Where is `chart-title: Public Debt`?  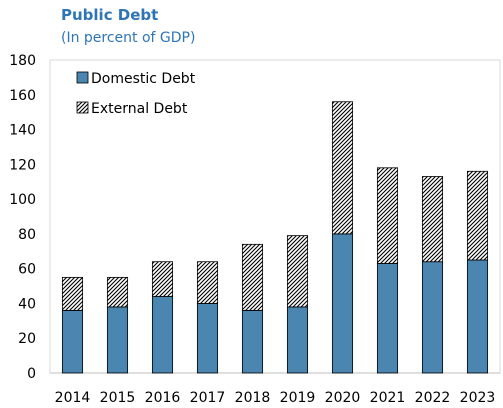 chart-title: Public Debt is located at coordinates (110, 15).